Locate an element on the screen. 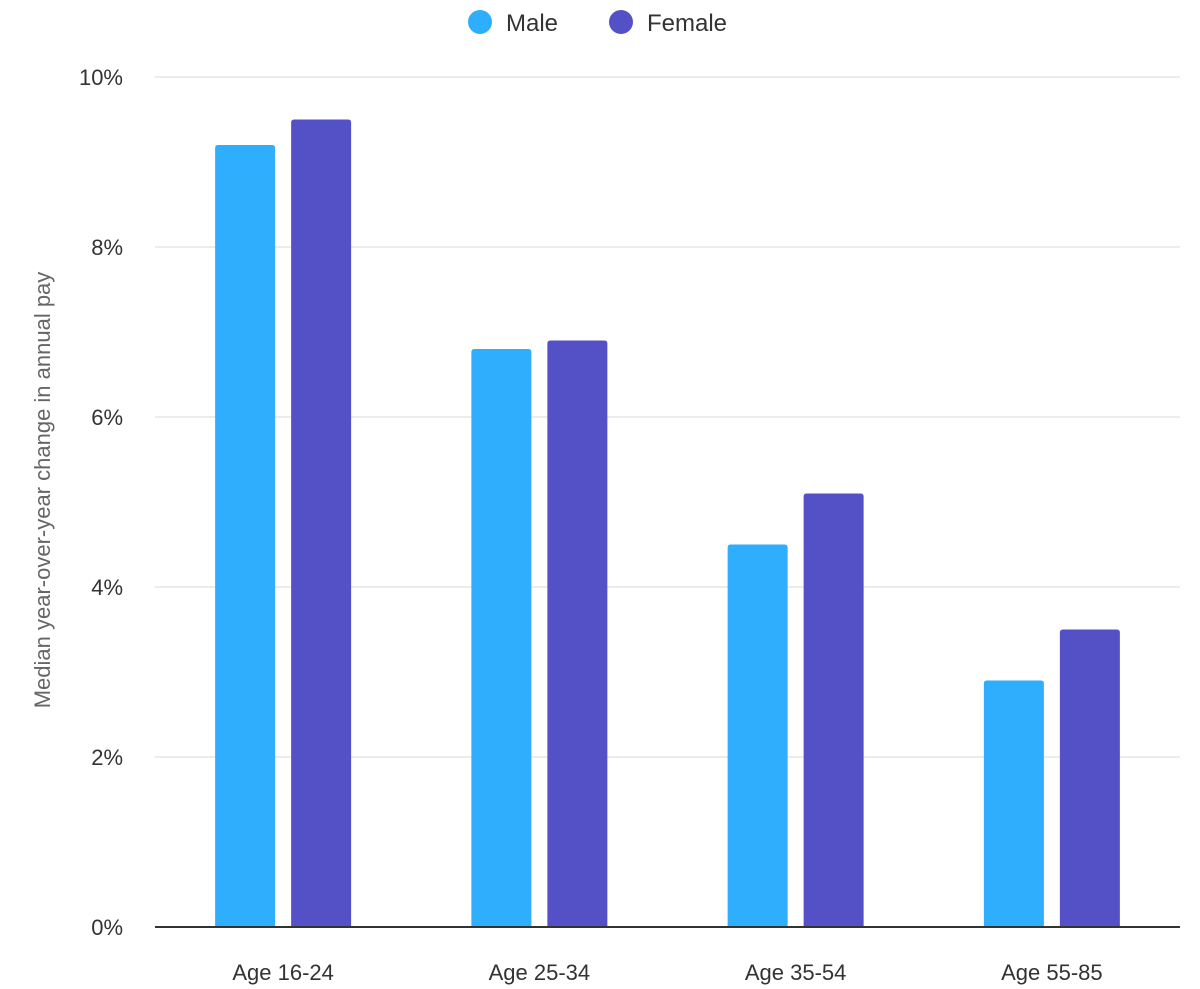 The width and height of the screenshot is (1200, 989). y-tick-label: 6% is located at coordinates (107, 417).